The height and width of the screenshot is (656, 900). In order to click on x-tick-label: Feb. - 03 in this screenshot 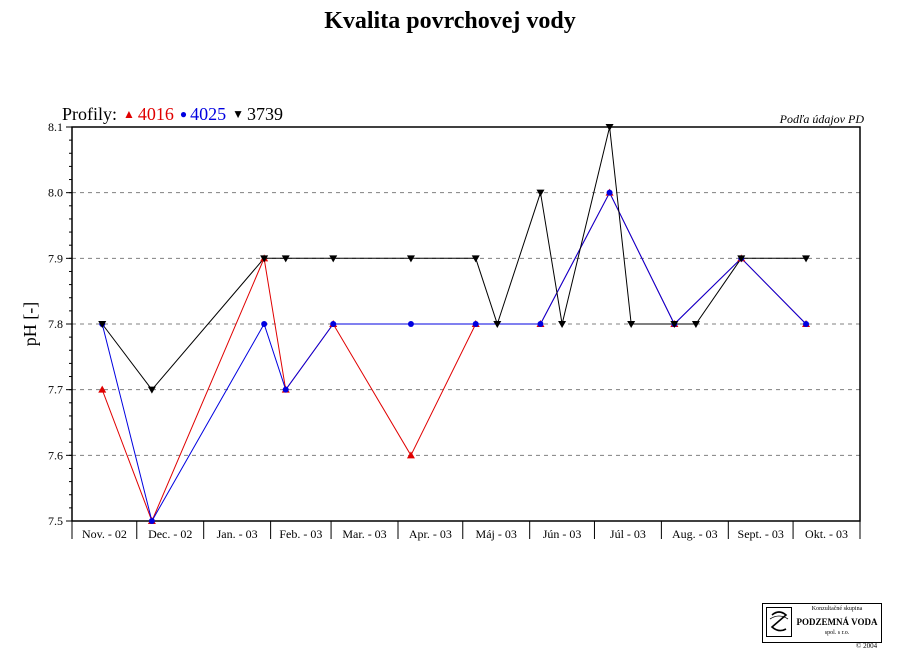, I will do `click(300, 534)`.